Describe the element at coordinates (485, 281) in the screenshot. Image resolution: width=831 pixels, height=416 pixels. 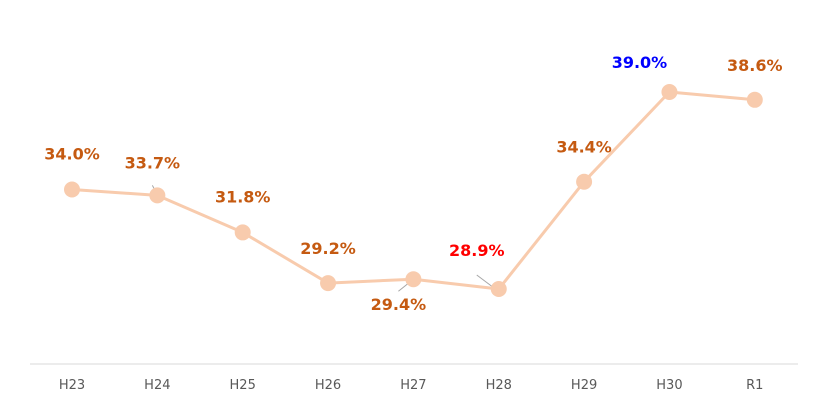
I see `leader-line` at that location.